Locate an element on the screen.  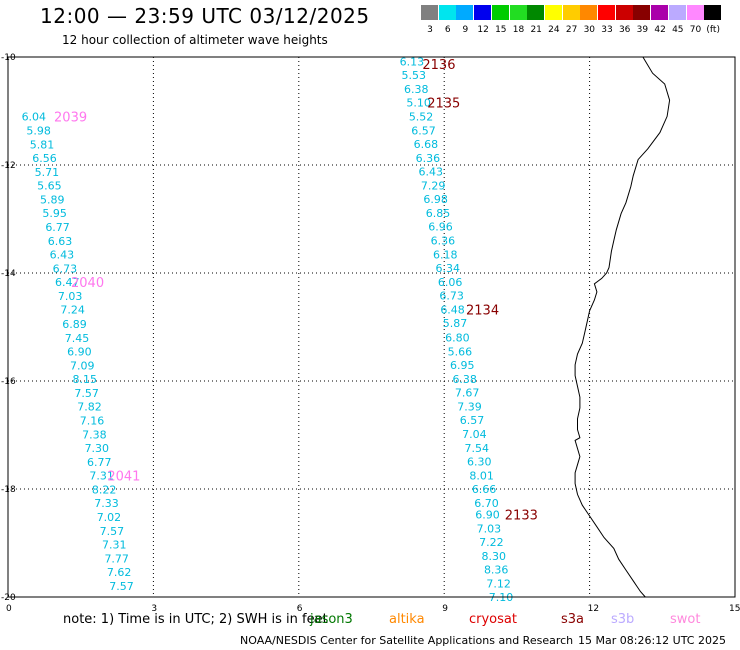
scale-label: 9 is located at coordinates (465, 30).